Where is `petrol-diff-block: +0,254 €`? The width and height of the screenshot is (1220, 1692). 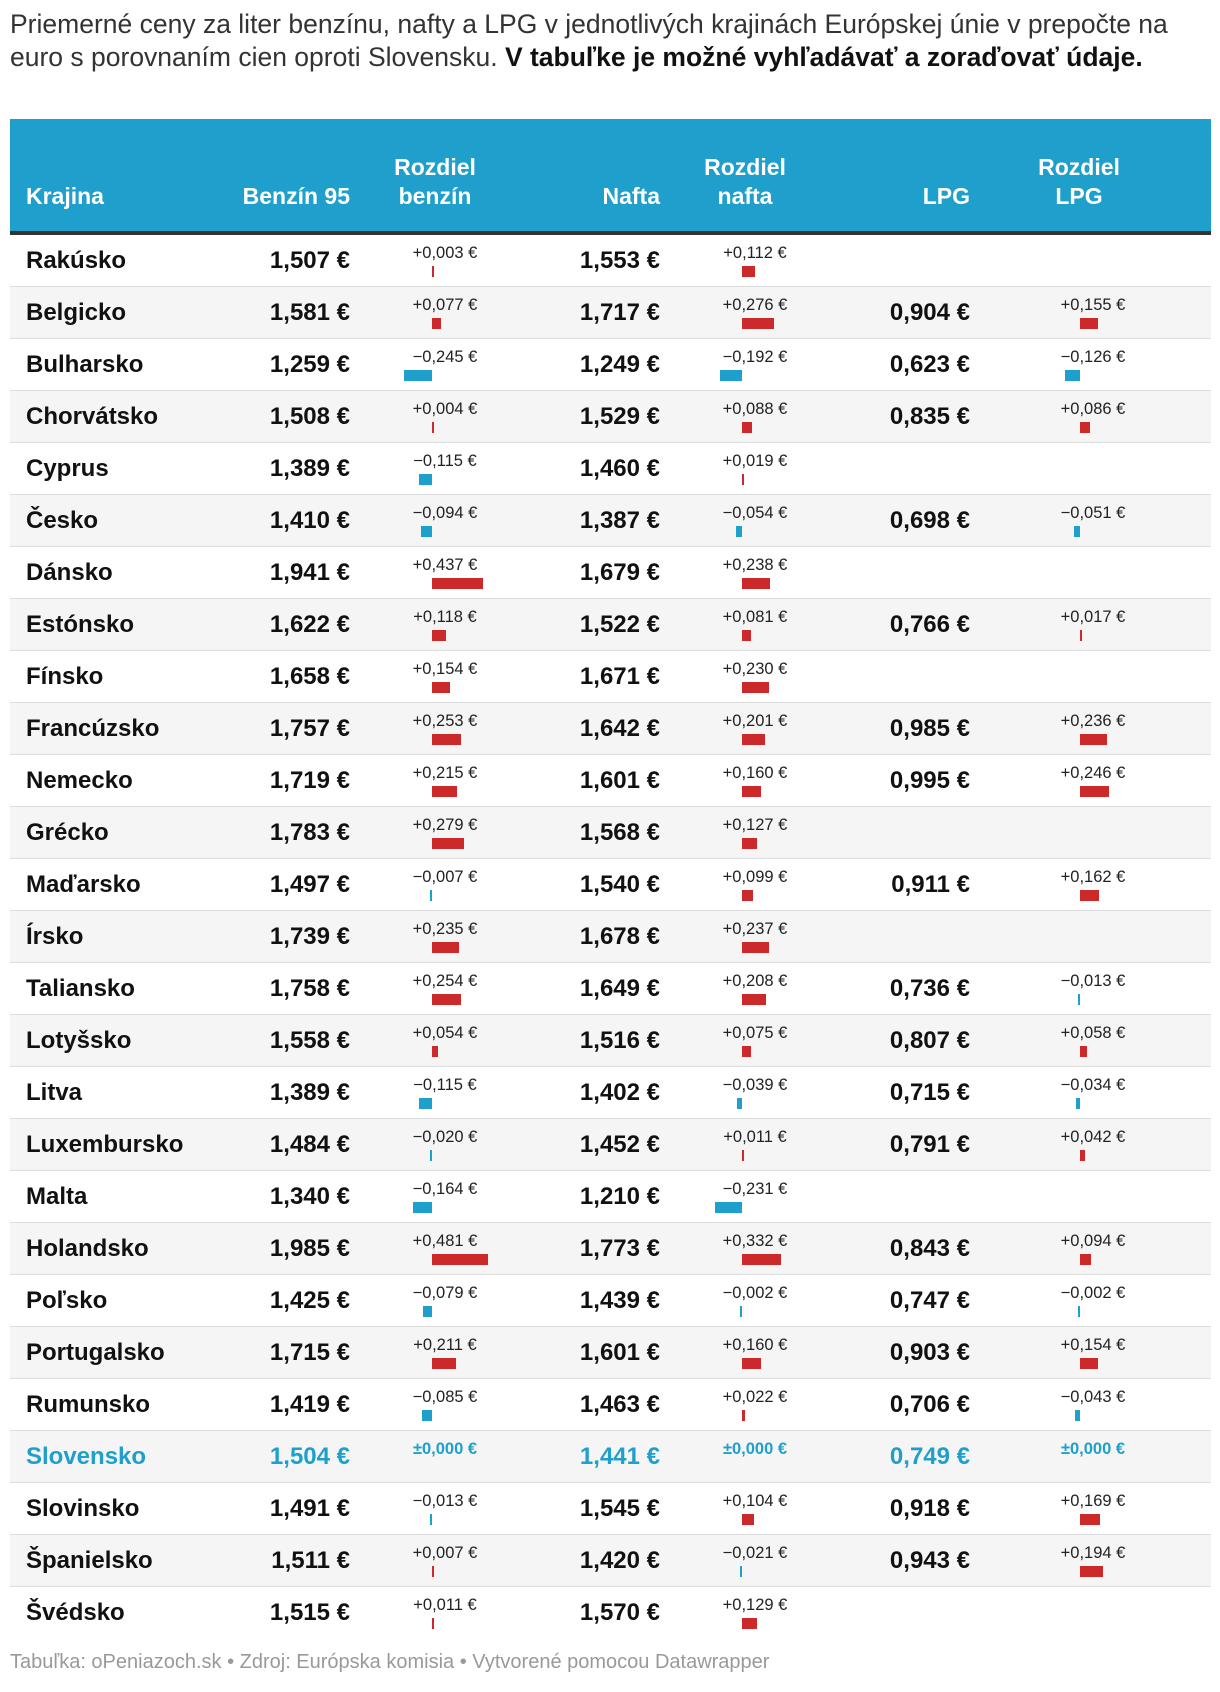
petrol-diff-block: +0,254 € is located at coordinates (445, 988).